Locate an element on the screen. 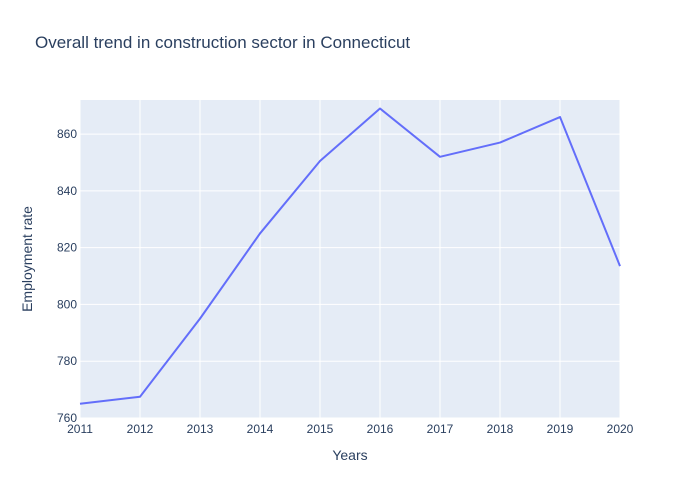 The width and height of the screenshot is (700, 500). y-tick-label: 840 is located at coordinates (67, 191).